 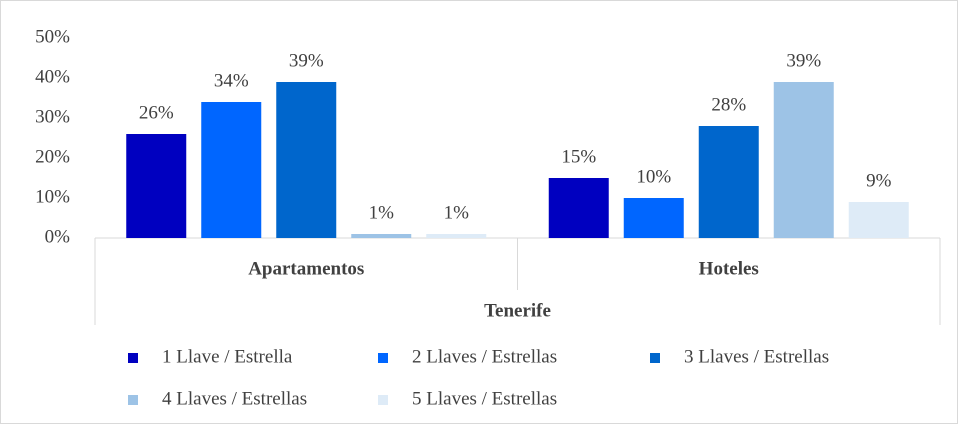 I want to click on x-tick-label: Hoteles, so click(x=729, y=268).